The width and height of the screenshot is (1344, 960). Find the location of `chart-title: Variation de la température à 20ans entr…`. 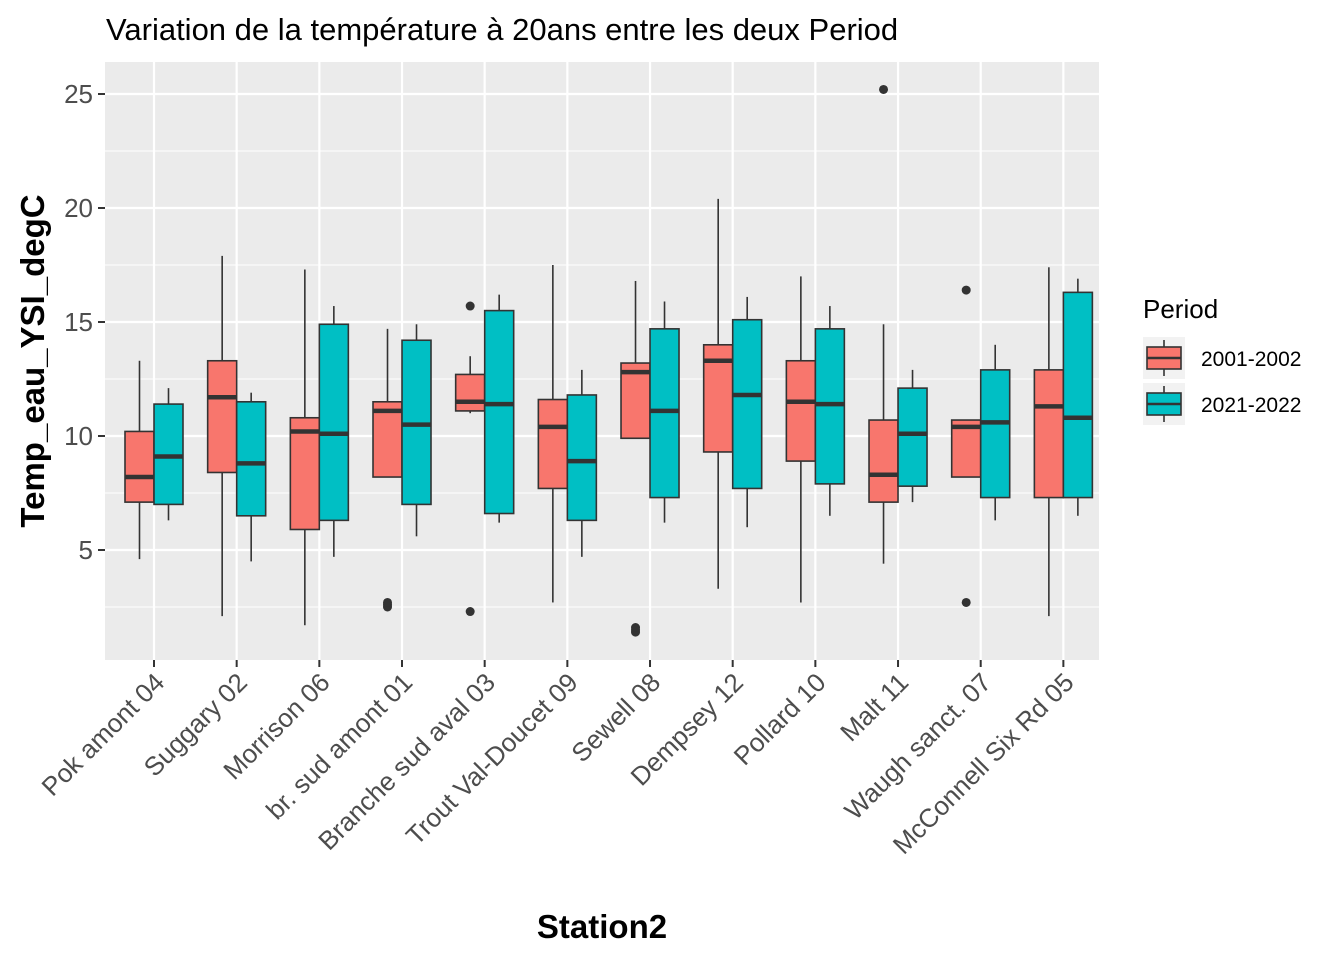

chart-title: Variation de la température à 20ans entr… is located at coordinates (502, 29).